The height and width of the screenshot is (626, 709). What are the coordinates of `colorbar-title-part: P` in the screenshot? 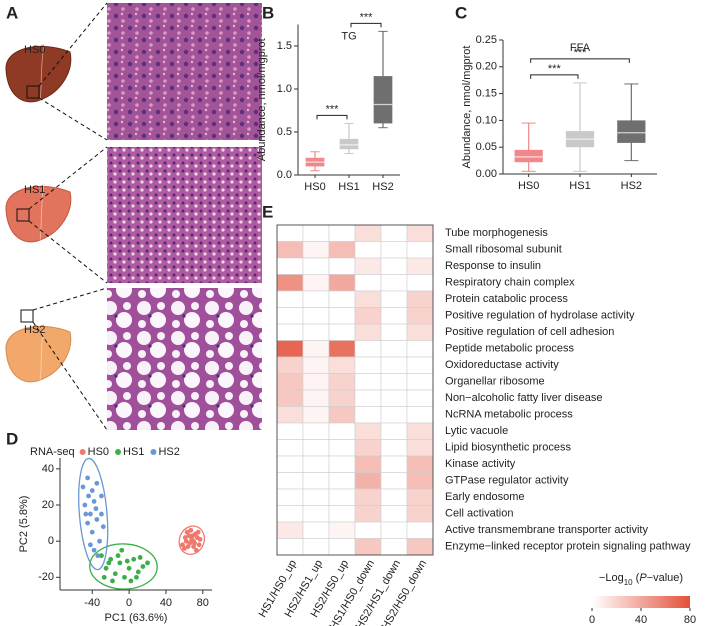 It's located at (643, 578).